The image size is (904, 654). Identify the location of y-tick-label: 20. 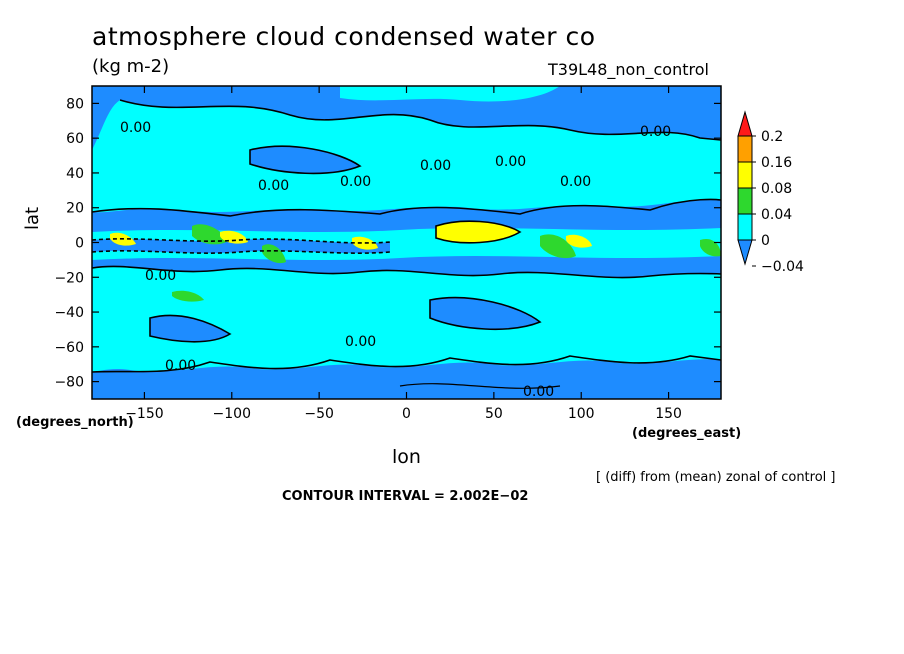
(75, 209).